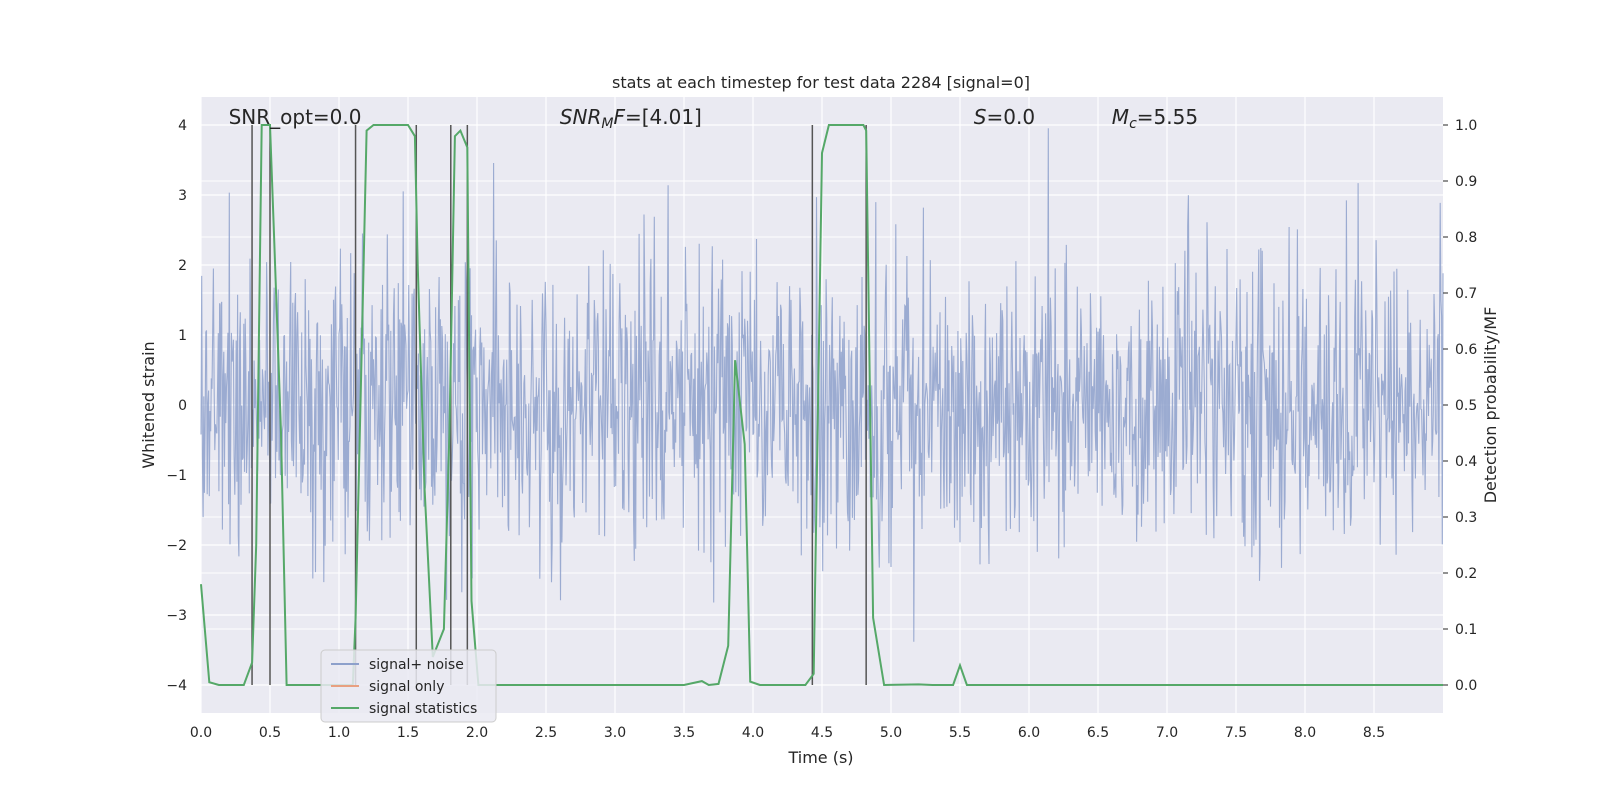 The width and height of the screenshot is (1600, 800). Describe the element at coordinates (176, 686) in the screenshot. I see `y-tick-label-left: −4` at that location.